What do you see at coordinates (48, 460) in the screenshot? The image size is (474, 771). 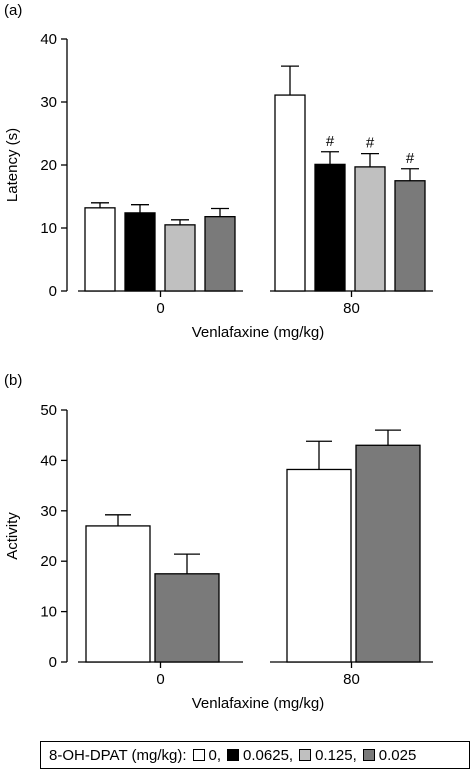 I see `b-y-tick-label-4: 40` at bounding box center [48, 460].